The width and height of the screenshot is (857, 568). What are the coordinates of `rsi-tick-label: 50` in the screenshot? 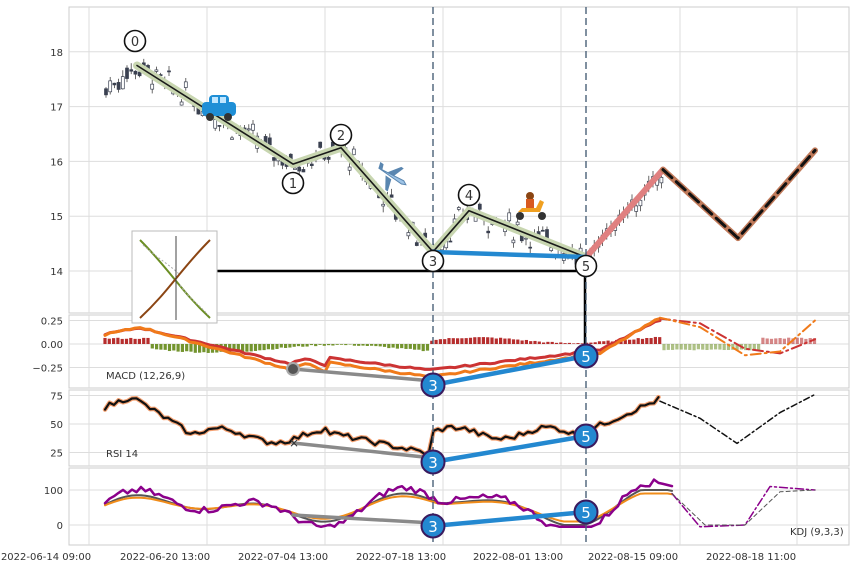 It's located at (56, 425).